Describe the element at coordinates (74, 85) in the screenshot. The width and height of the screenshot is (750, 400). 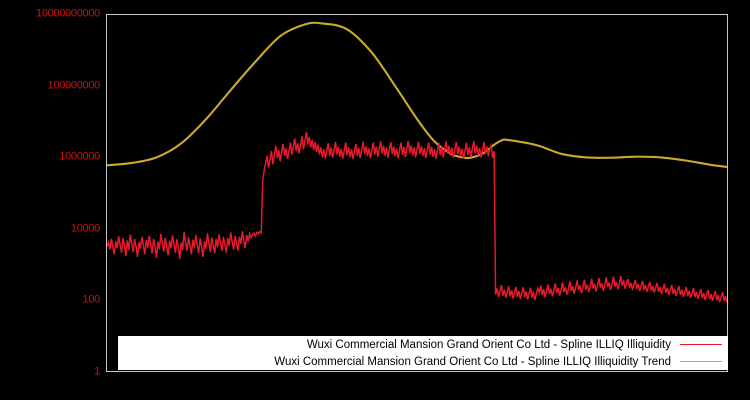
I see `y-tick-label: 100000000` at that location.